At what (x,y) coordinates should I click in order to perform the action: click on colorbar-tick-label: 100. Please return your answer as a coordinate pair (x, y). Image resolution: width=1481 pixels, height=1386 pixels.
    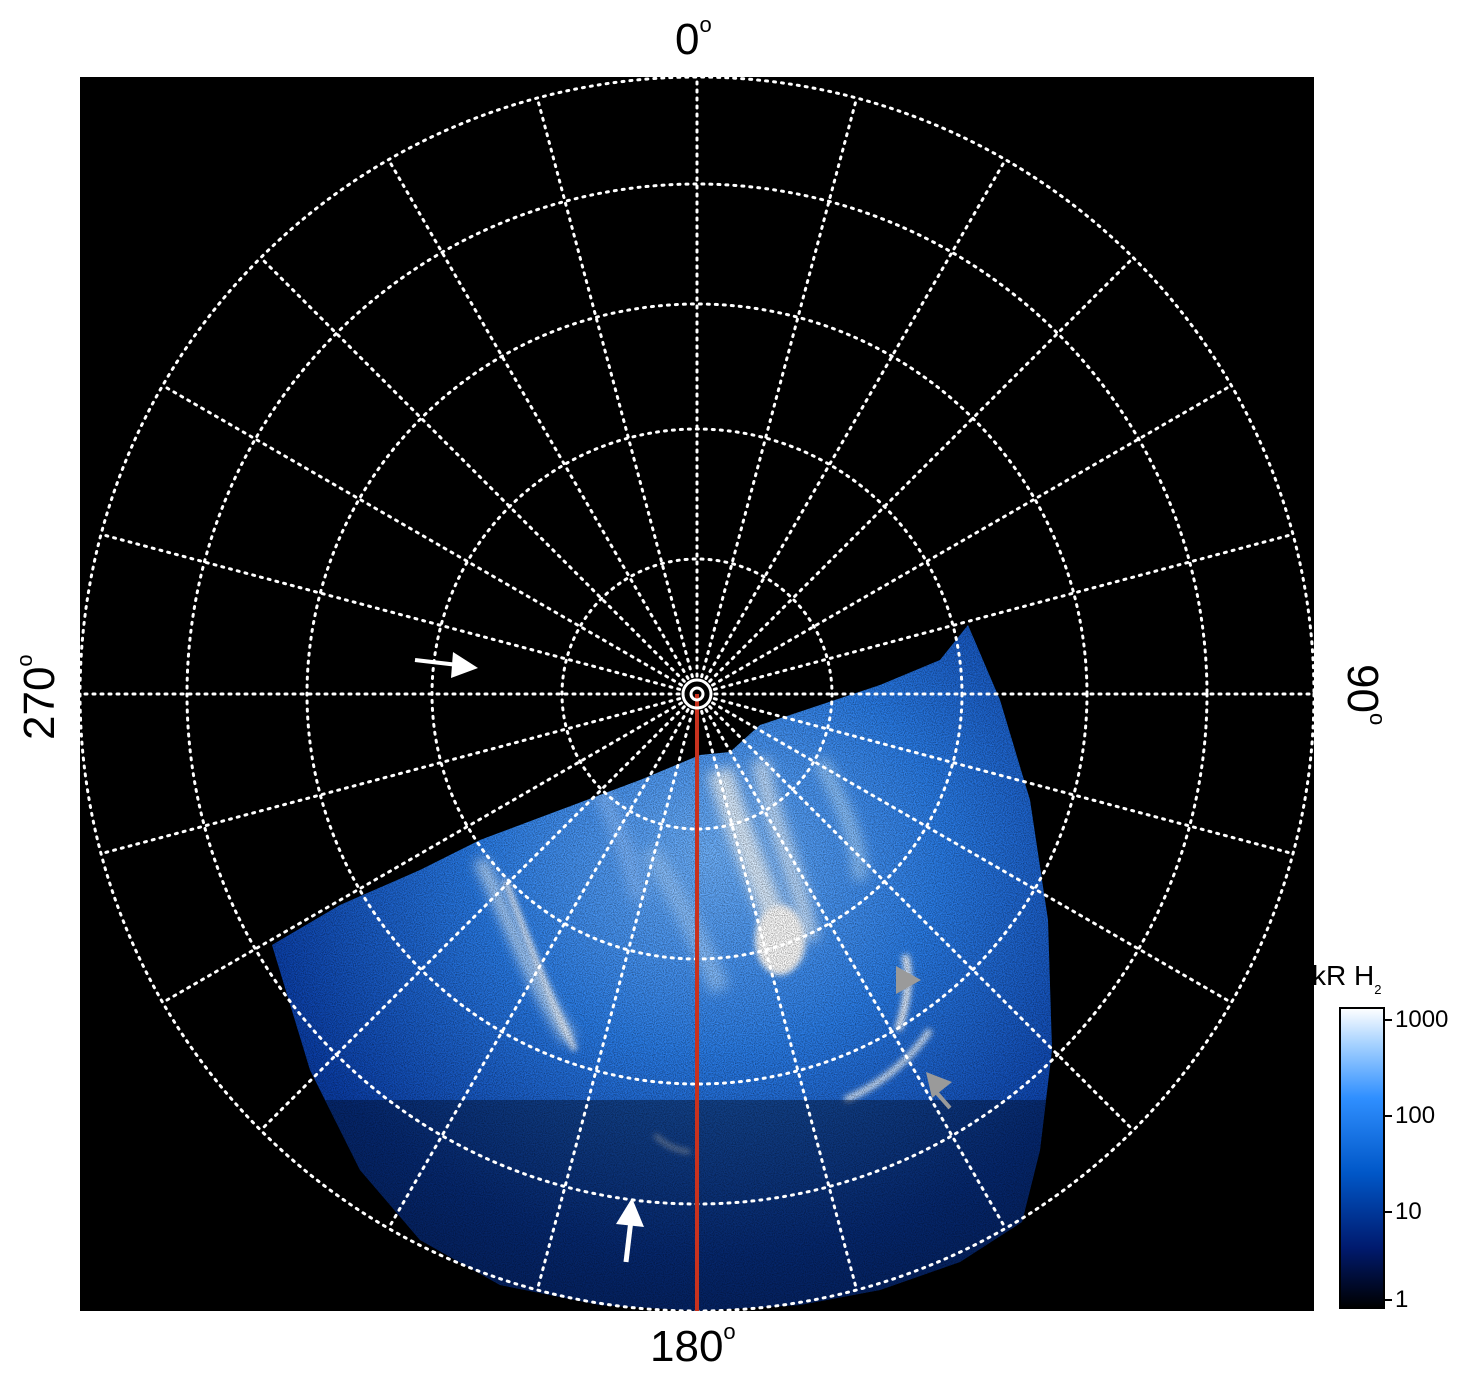
    Looking at the image, I should click on (1415, 1115).